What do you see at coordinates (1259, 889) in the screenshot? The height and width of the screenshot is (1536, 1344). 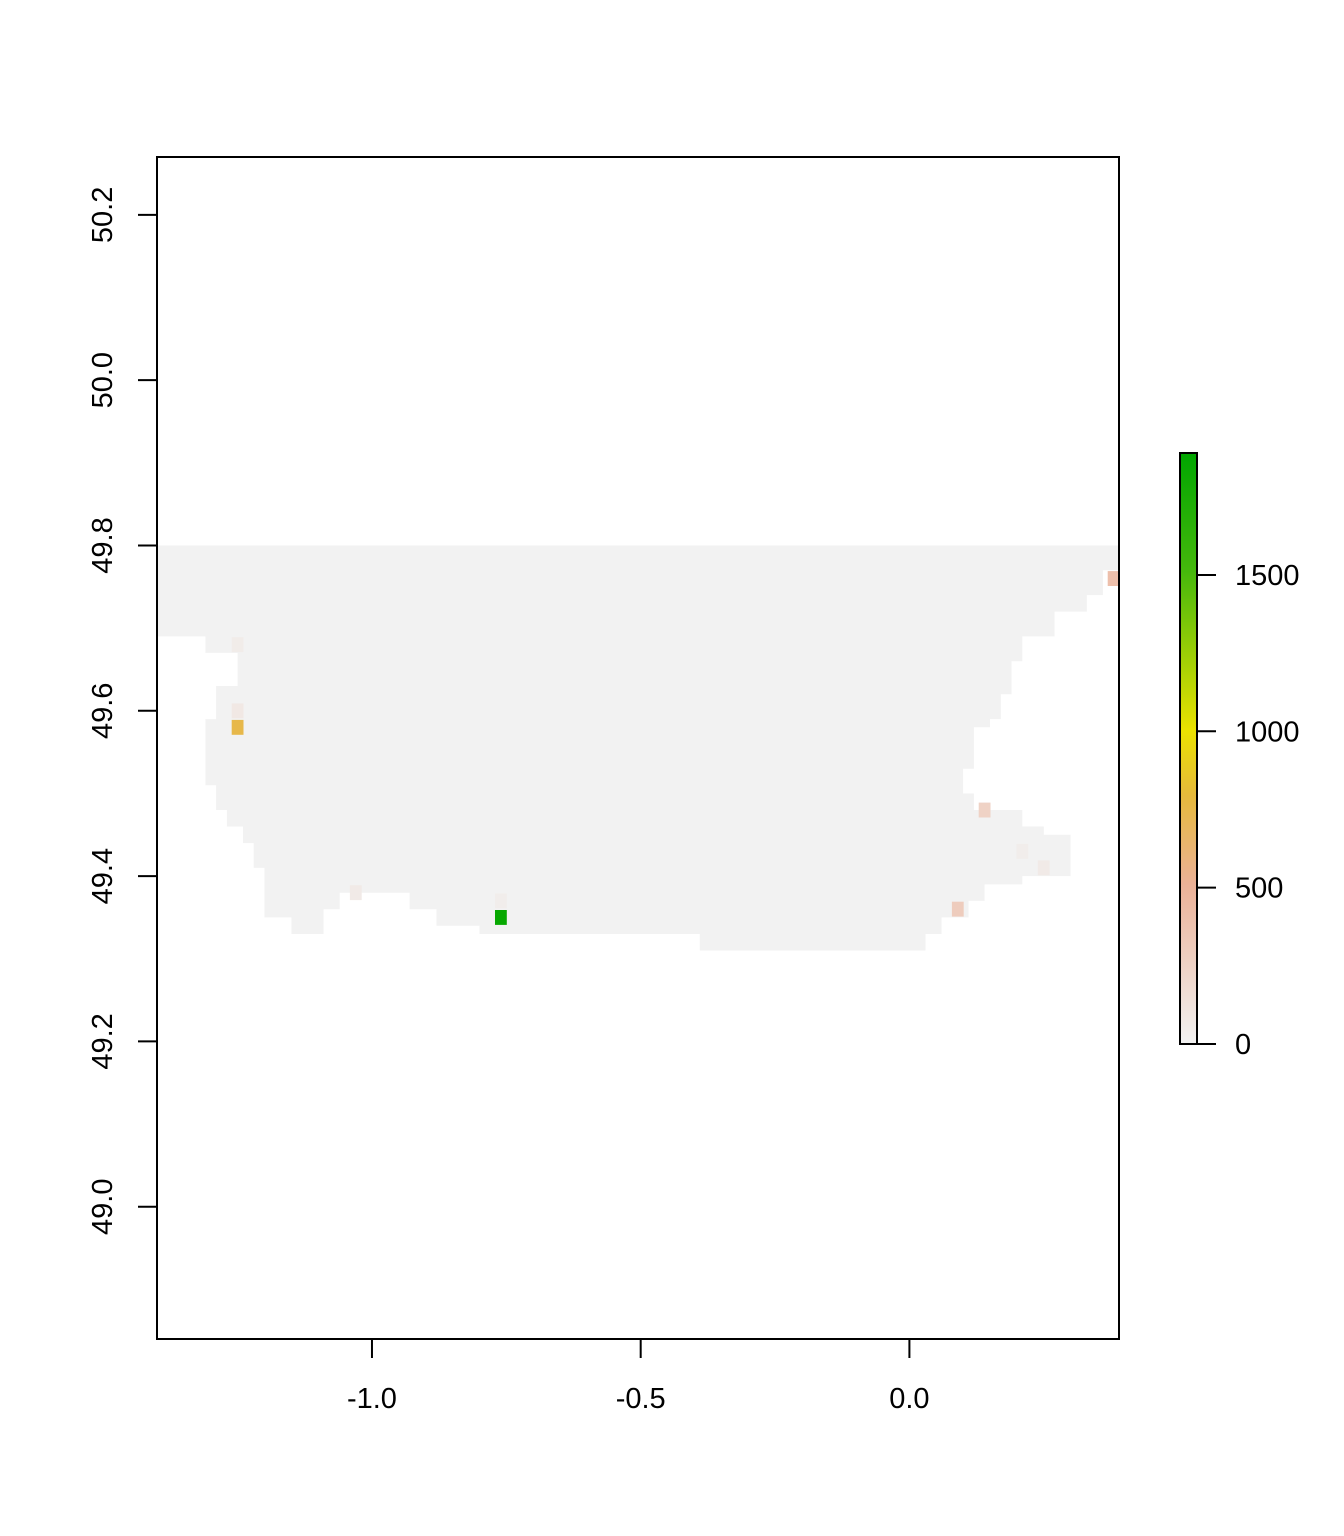 I see `legend-tick-label: 500` at bounding box center [1259, 889].